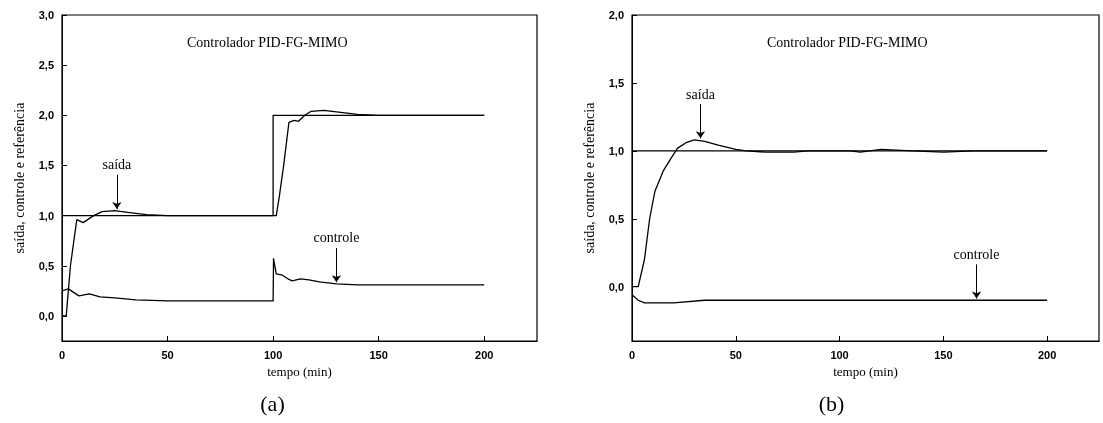 The width and height of the screenshot is (1103, 423). I want to click on text: (b), so click(831, 403).